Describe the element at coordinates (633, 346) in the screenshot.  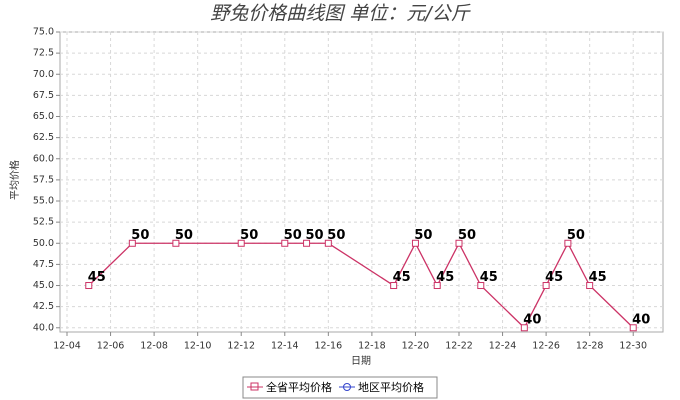
I see `x-tick-label: 12-30` at that location.